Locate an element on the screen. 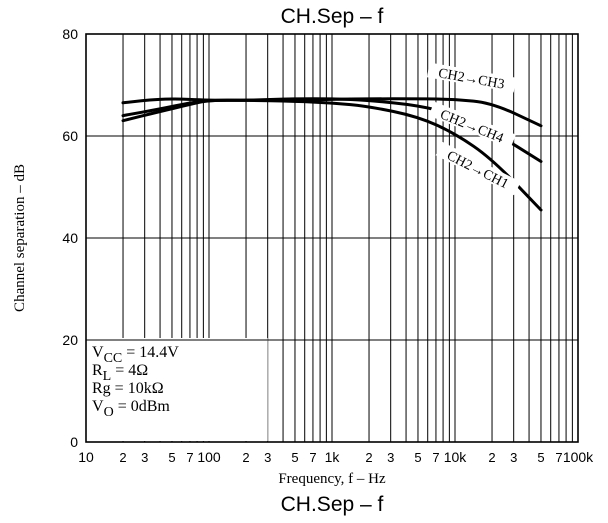 The height and width of the screenshot is (523, 608). x-tick-label: 10 is located at coordinates (86, 457).